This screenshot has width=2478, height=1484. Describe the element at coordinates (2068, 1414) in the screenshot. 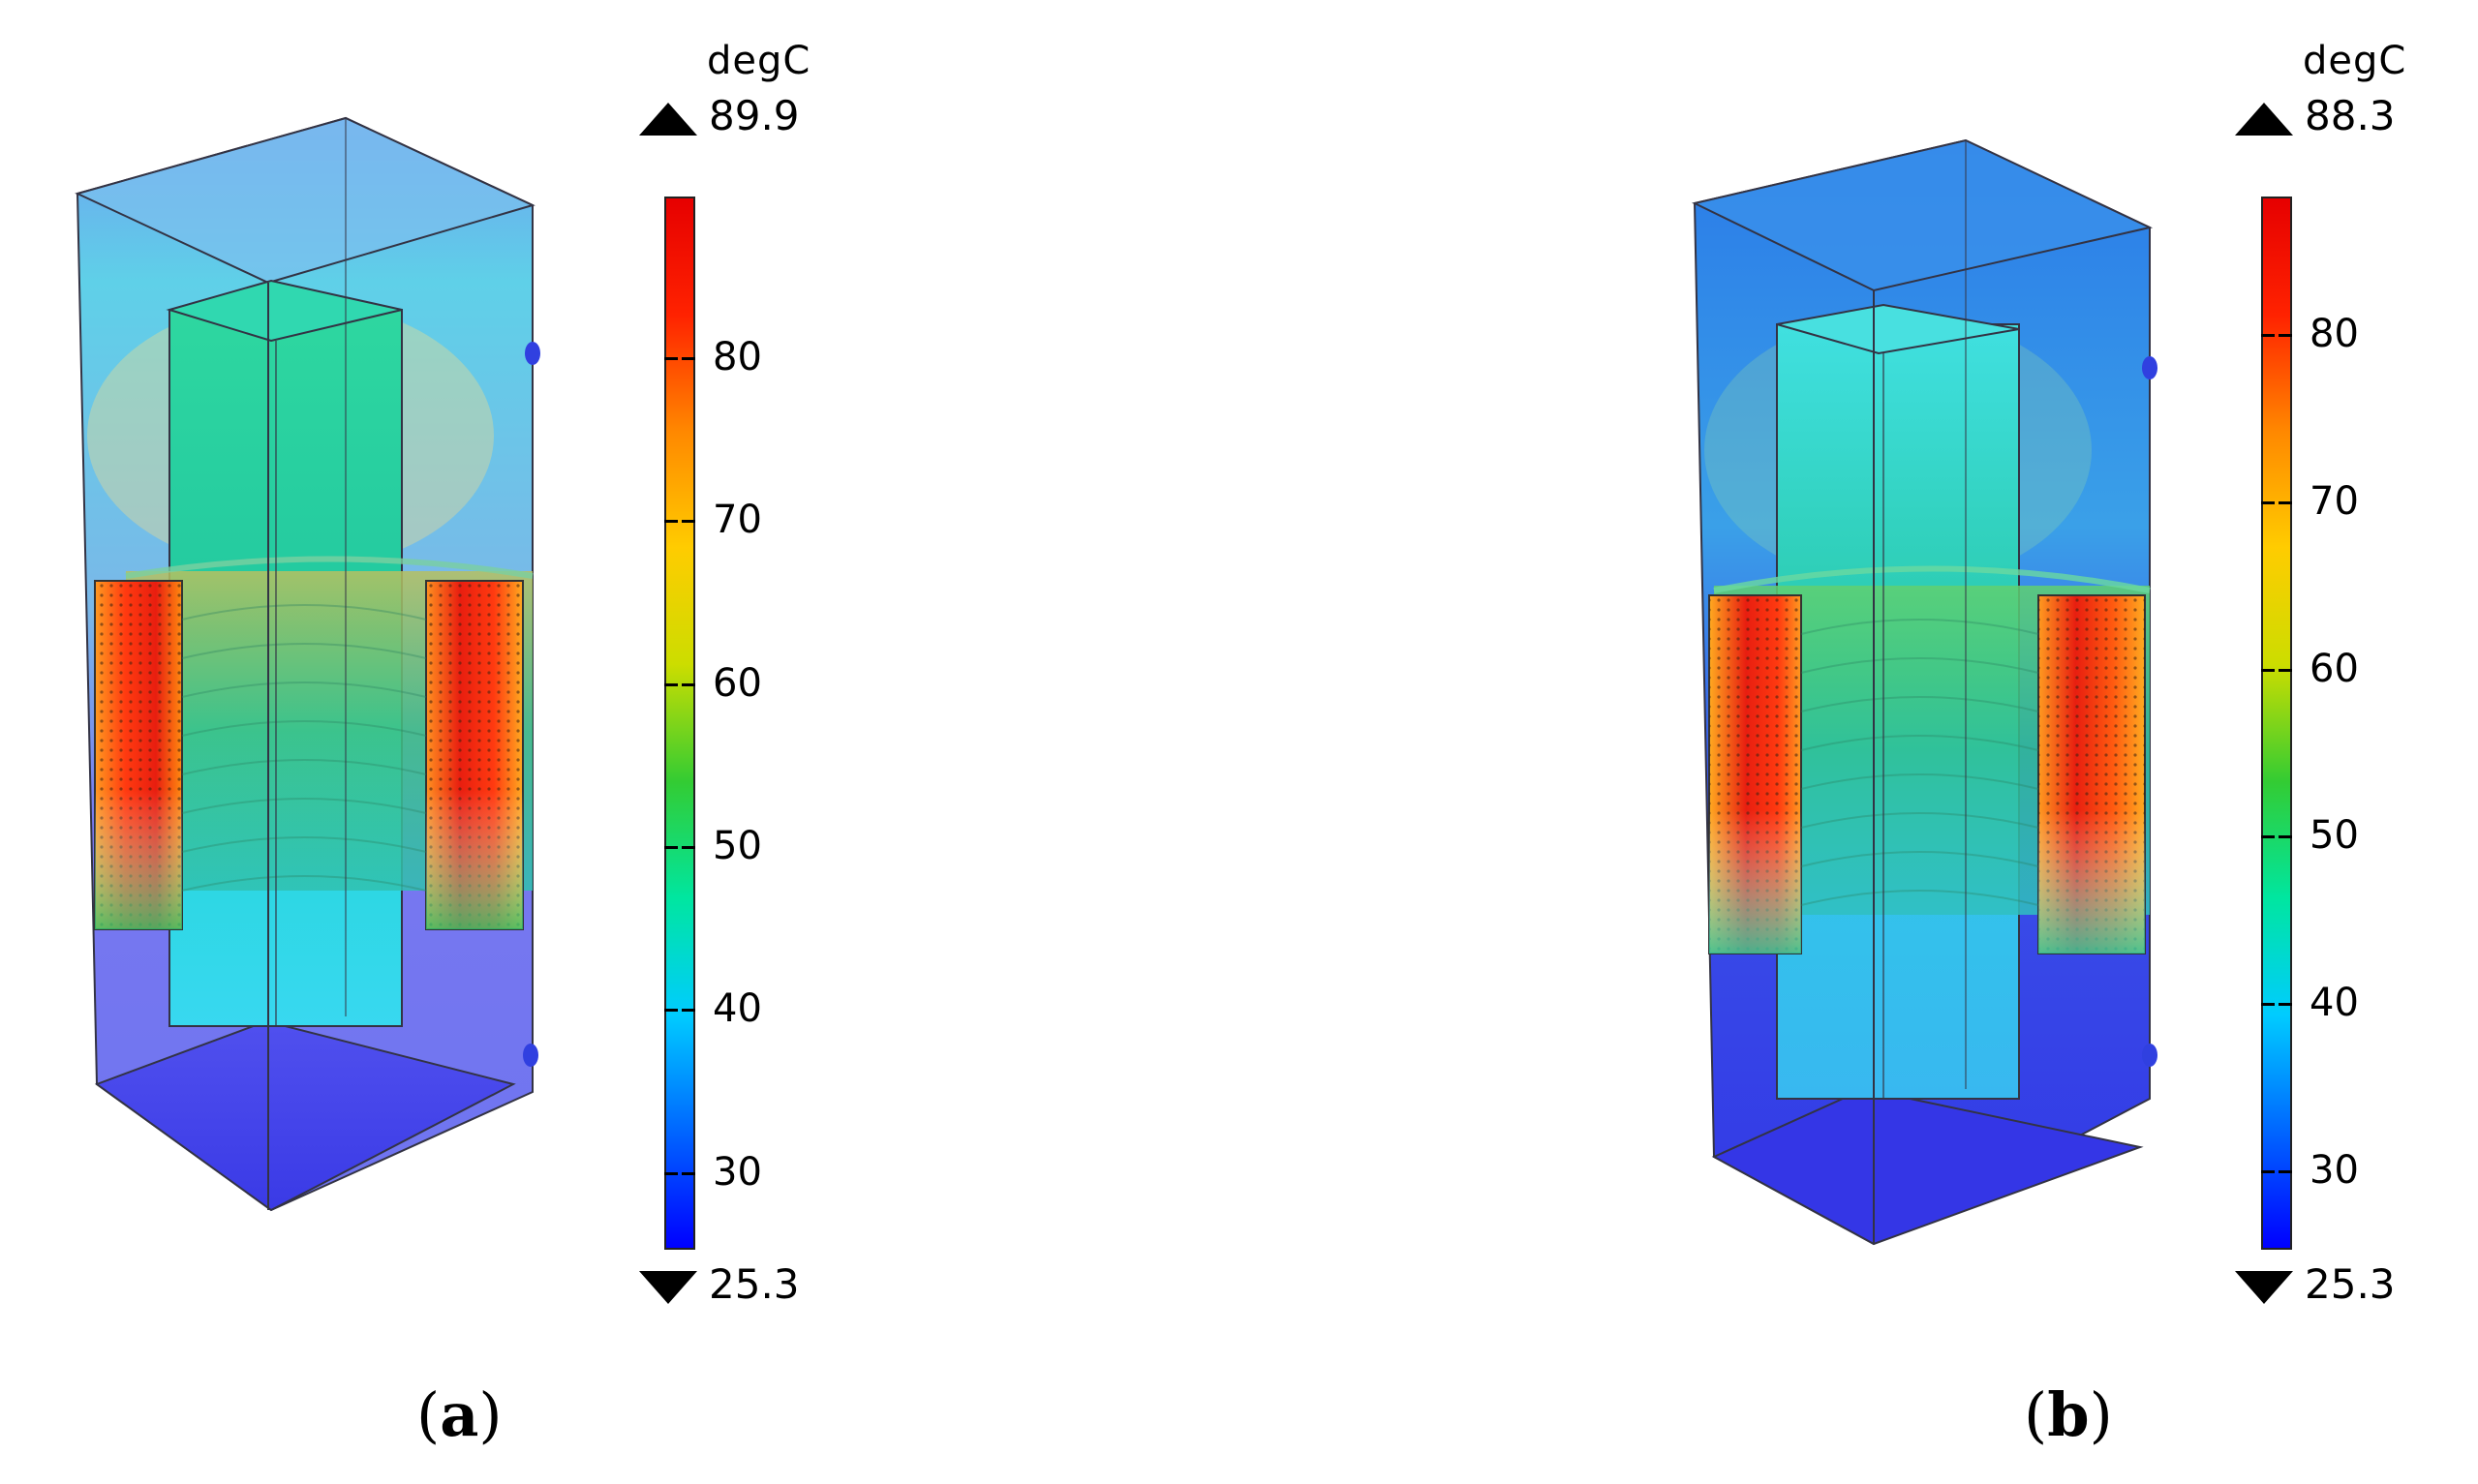

I see `panel-label-b: (b)` at that location.